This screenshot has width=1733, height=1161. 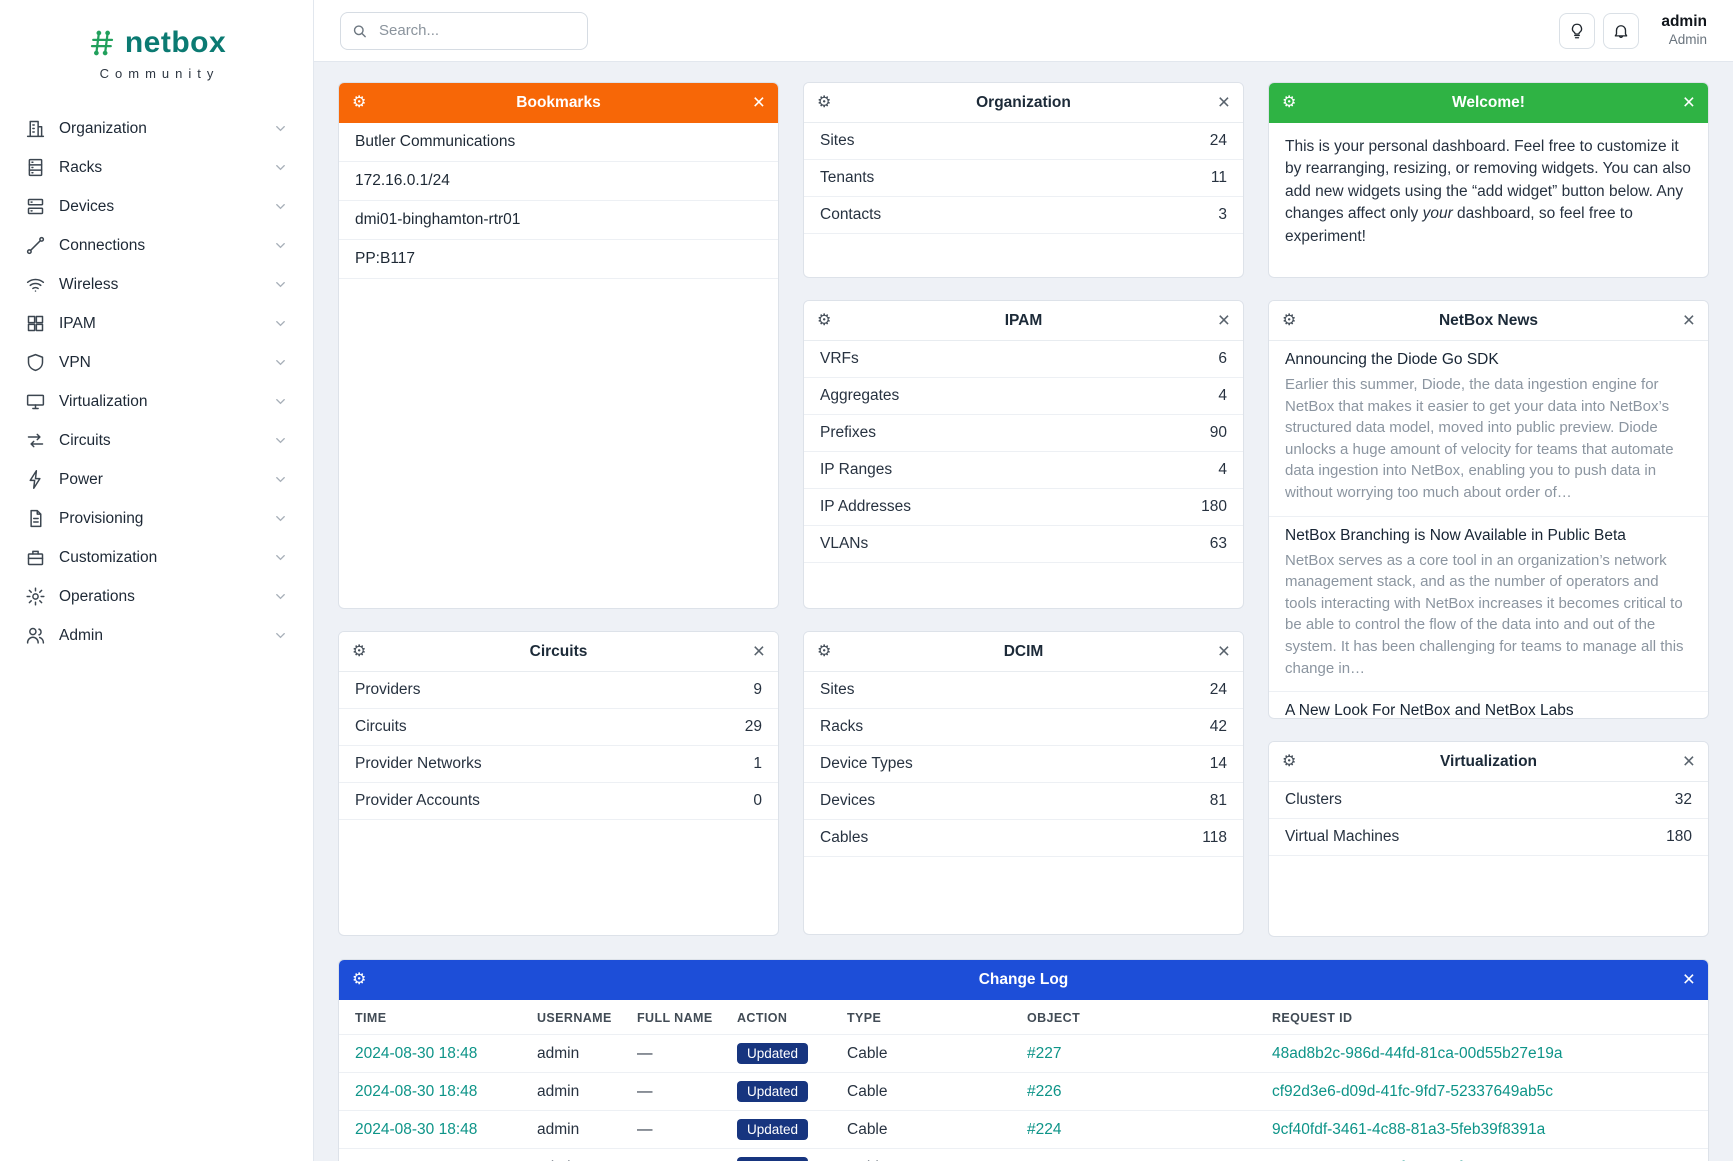 What do you see at coordinates (371, 1018) in the screenshot?
I see `column-header-time: TIME` at bounding box center [371, 1018].